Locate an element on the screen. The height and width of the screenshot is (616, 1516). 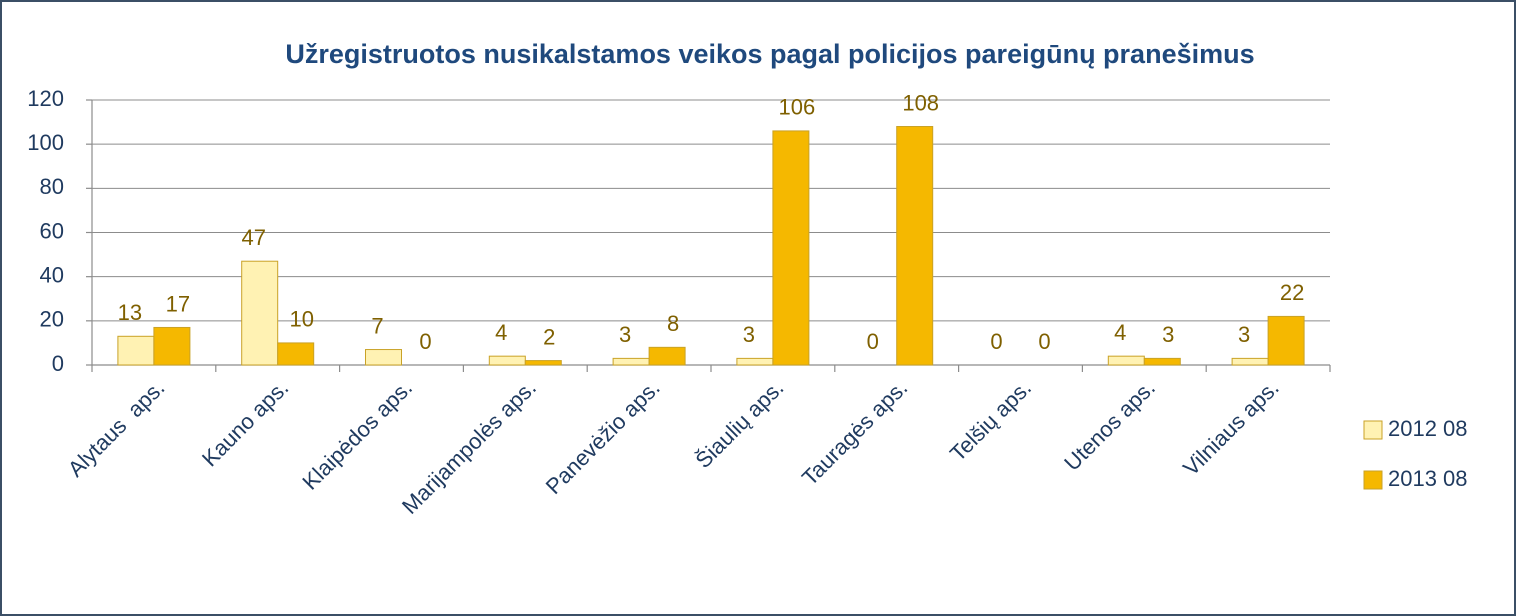
value-label: 8 is located at coordinates (673, 323).